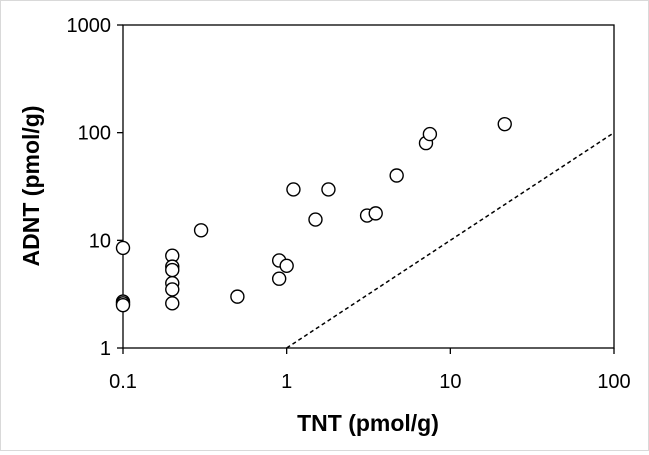 This screenshot has height=455, width=649. What do you see at coordinates (31, 186) in the screenshot?
I see `y-axis-label: ADNT (pmol/g)` at bounding box center [31, 186].